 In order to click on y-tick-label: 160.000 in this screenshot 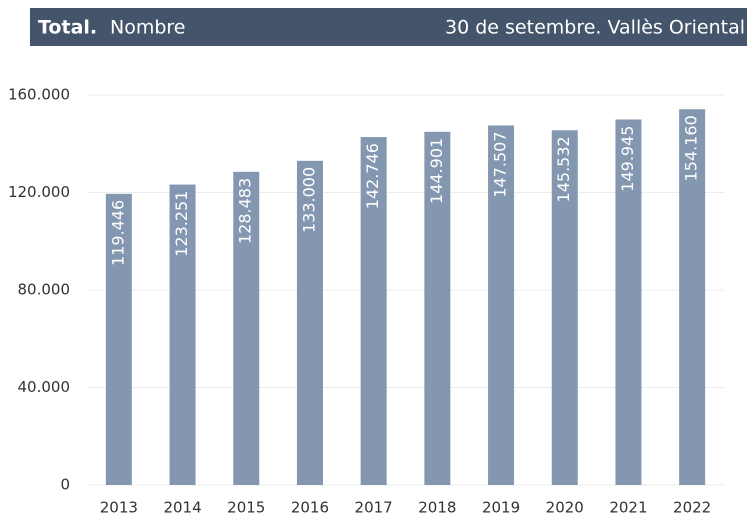, I will do `click(39, 95)`.